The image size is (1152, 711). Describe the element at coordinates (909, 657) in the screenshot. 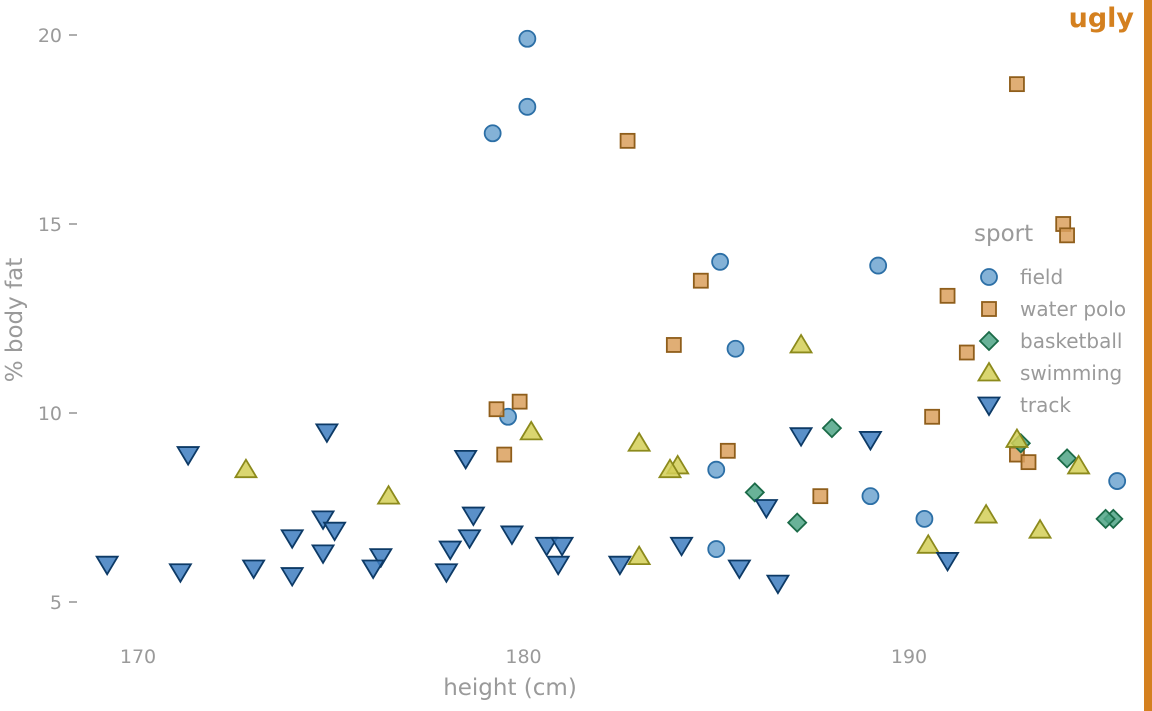

I see `x-tick-label: 190` at that location.